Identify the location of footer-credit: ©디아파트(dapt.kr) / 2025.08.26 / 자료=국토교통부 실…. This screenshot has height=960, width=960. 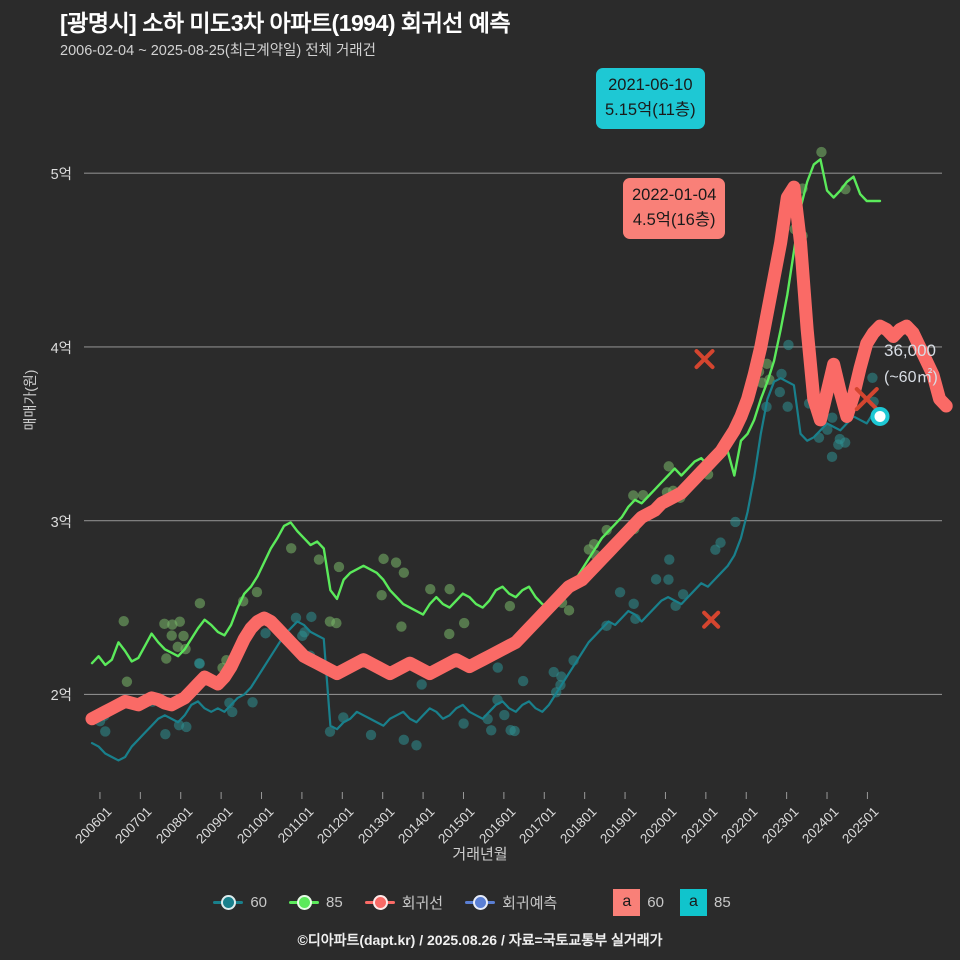
(480, 940).